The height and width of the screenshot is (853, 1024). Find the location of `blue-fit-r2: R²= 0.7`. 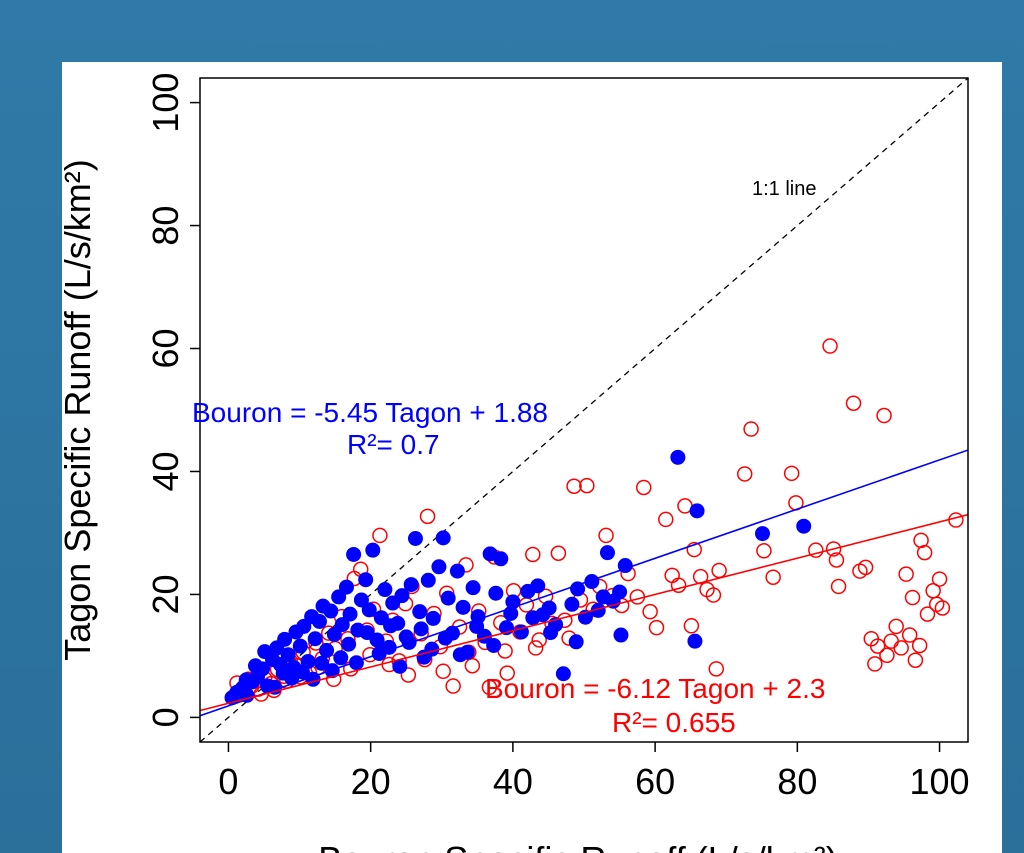

blue-fit-r2: R²= 0.7 is located at coordinates (393, 444).